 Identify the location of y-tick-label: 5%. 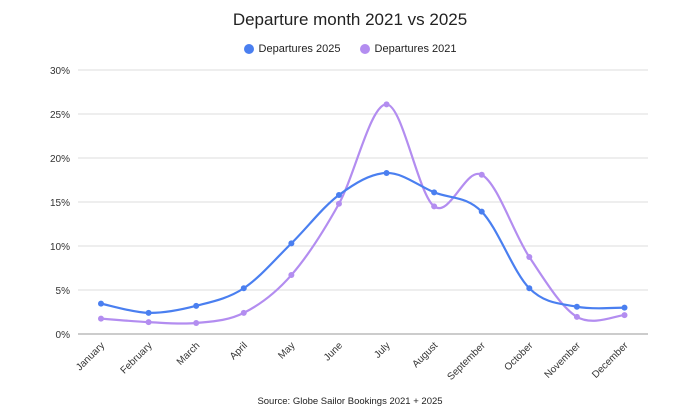
(63, 291).